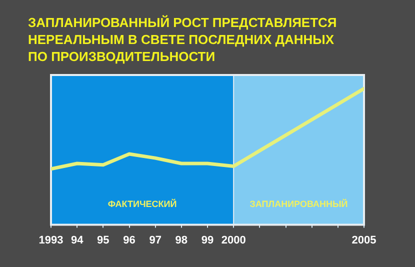 This screenshot has width=415, height=267. I want to click on x-tick-label: 96, so click(129, 240).